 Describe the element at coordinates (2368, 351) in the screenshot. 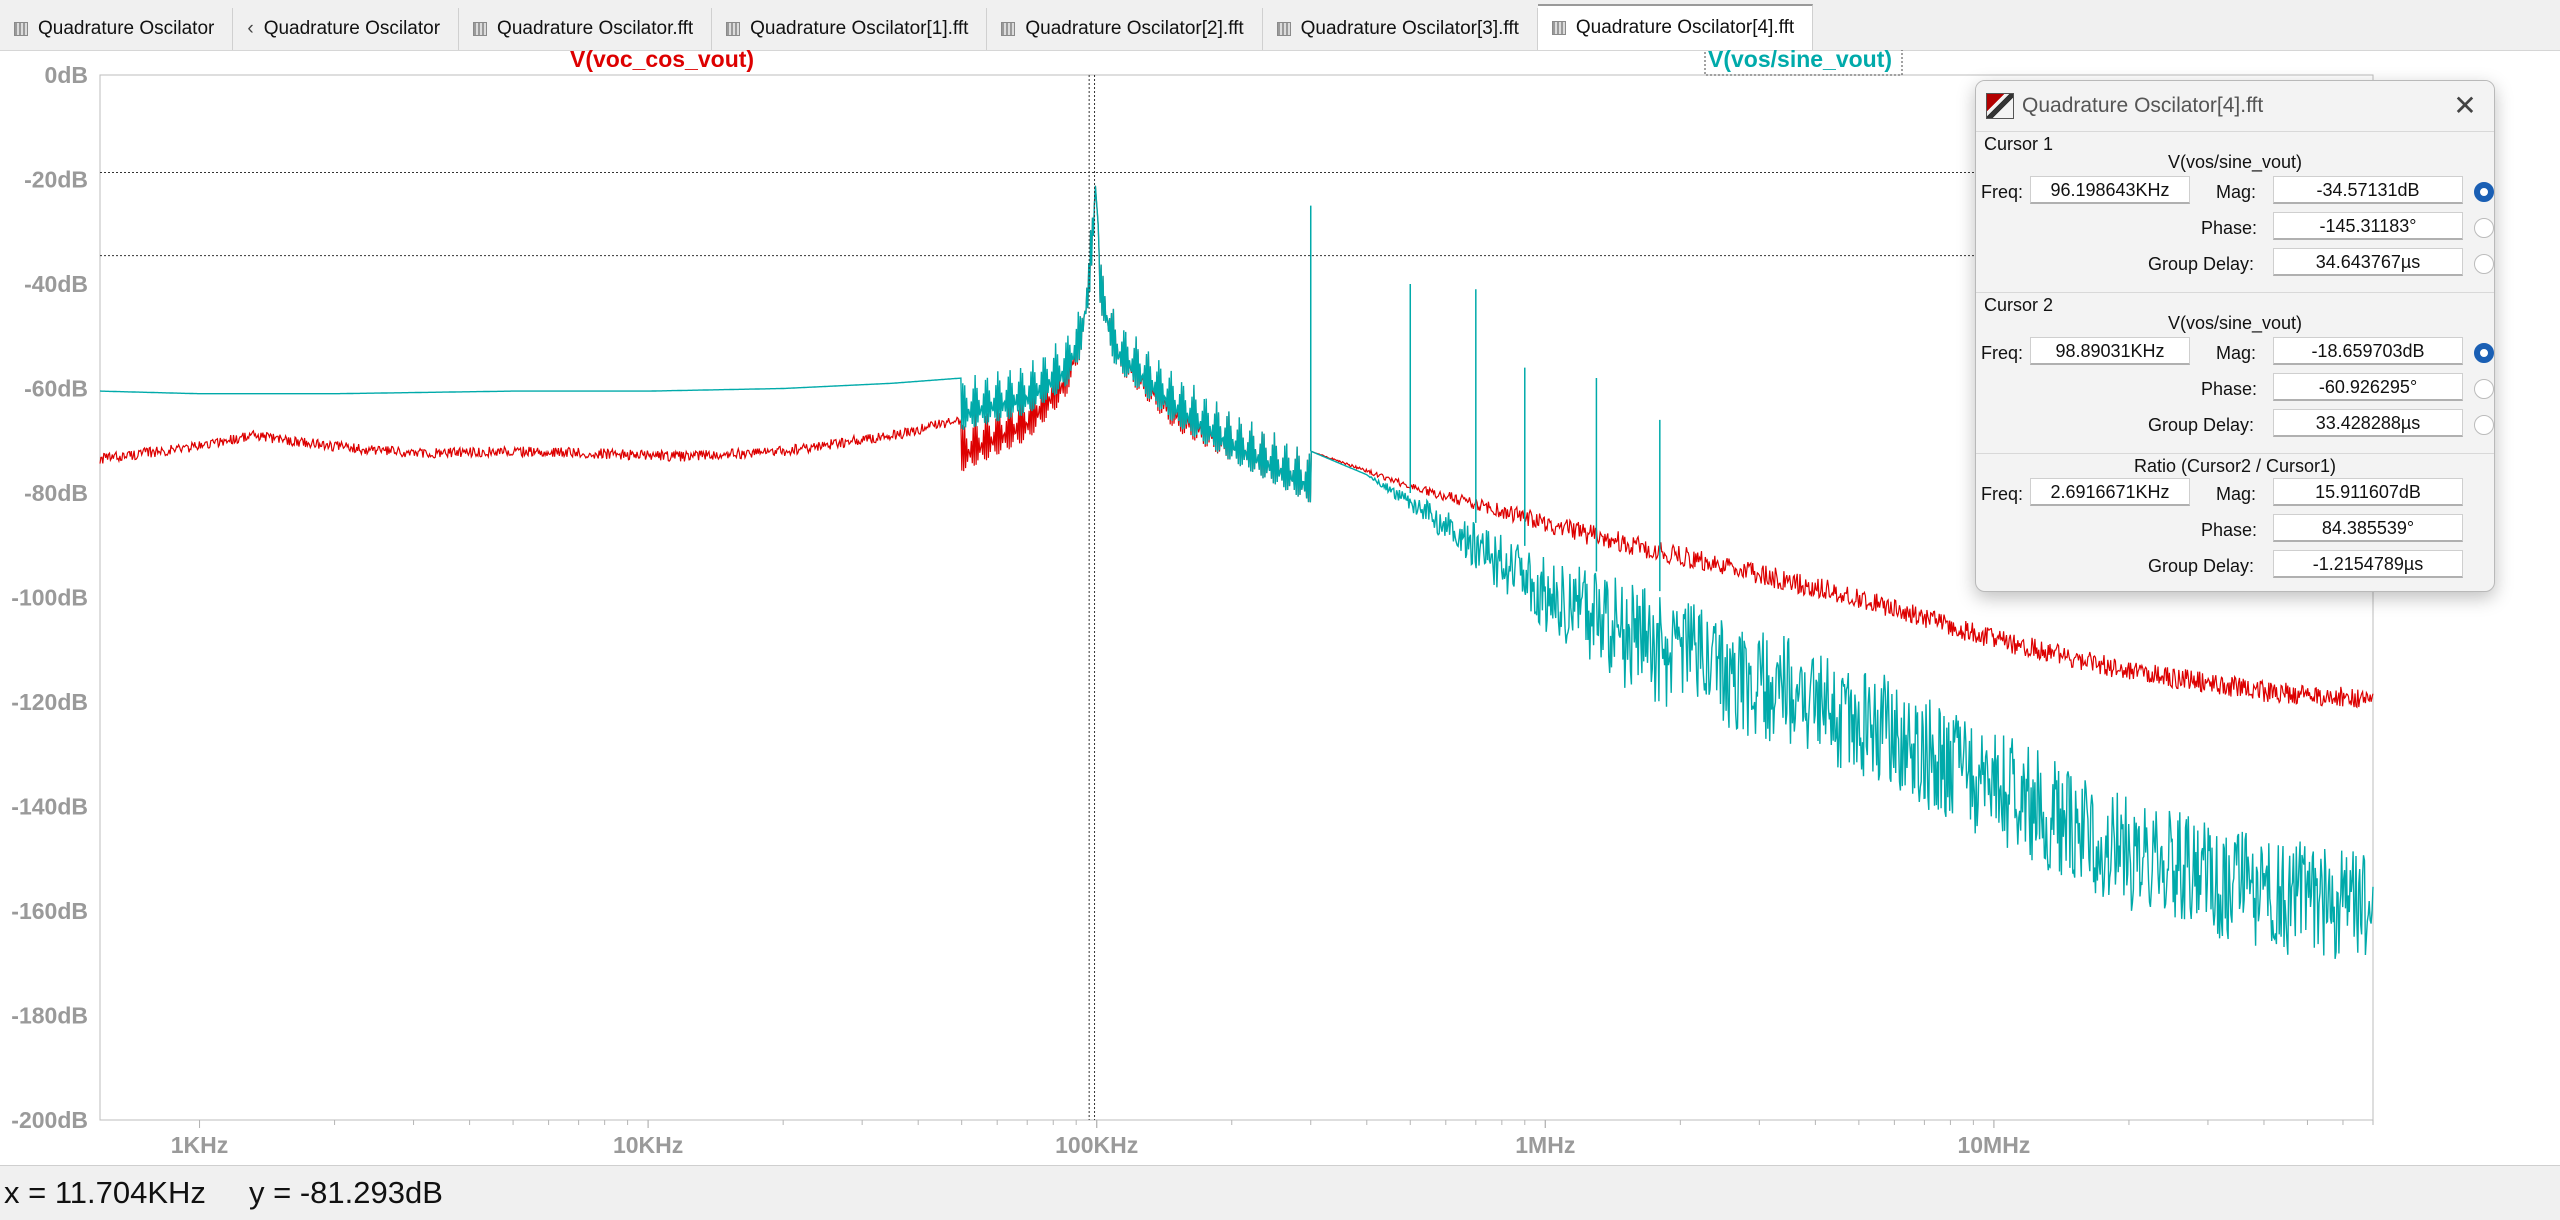

I see `cursor2-mag-field: -18.659703dB` at that location.